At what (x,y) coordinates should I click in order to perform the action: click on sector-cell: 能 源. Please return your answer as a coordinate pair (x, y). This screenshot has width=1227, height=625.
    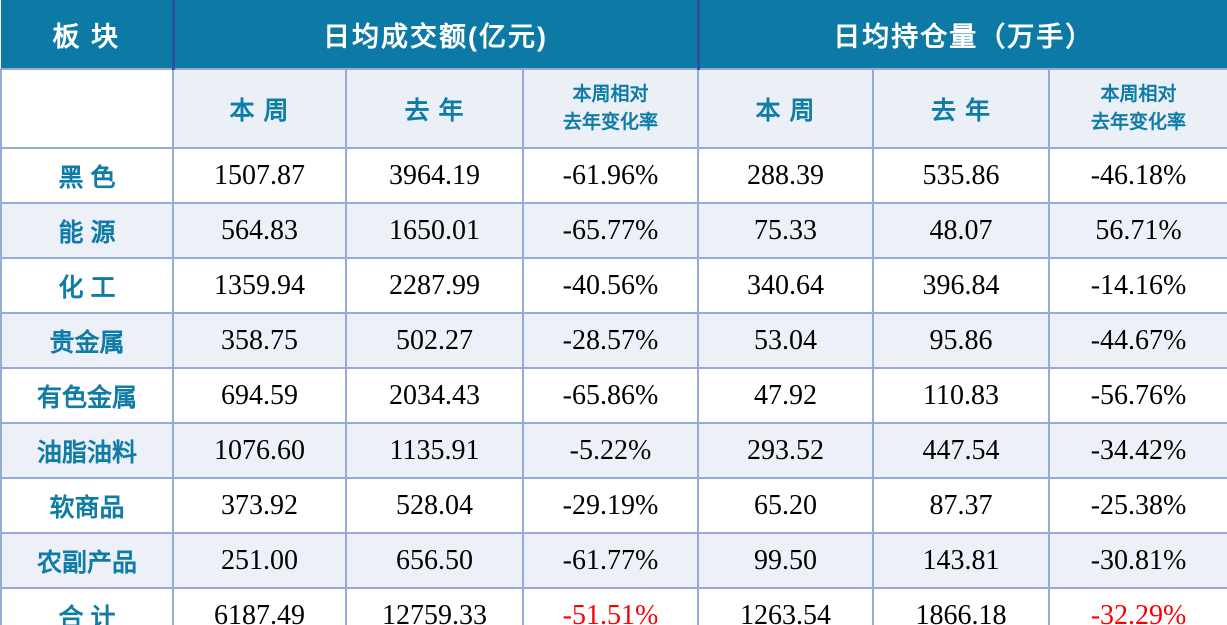
    Looking at the image, I should click on (87, 230).